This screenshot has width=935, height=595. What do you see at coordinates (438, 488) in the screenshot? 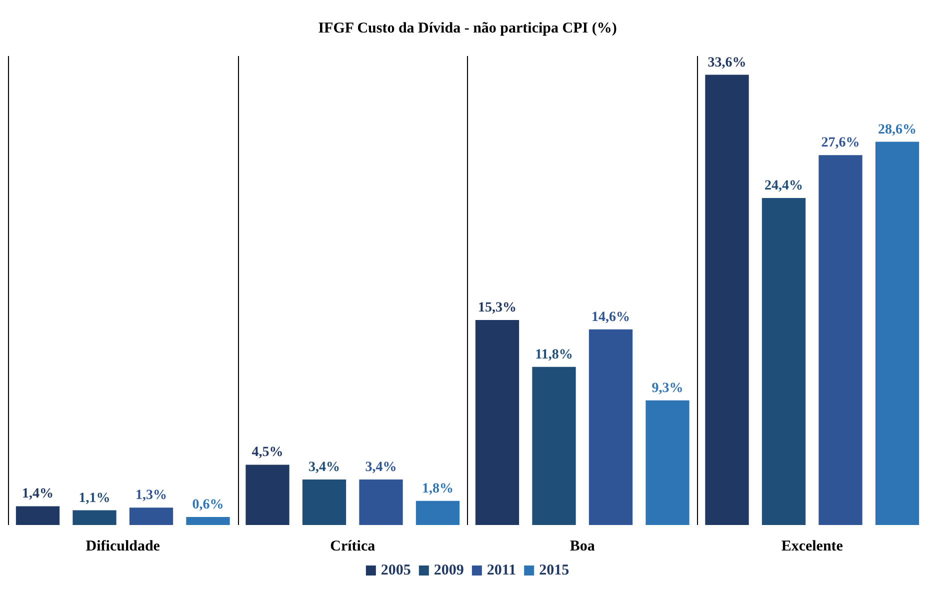
I see `data-label: 1,8%` at bounding box center [438, 488].